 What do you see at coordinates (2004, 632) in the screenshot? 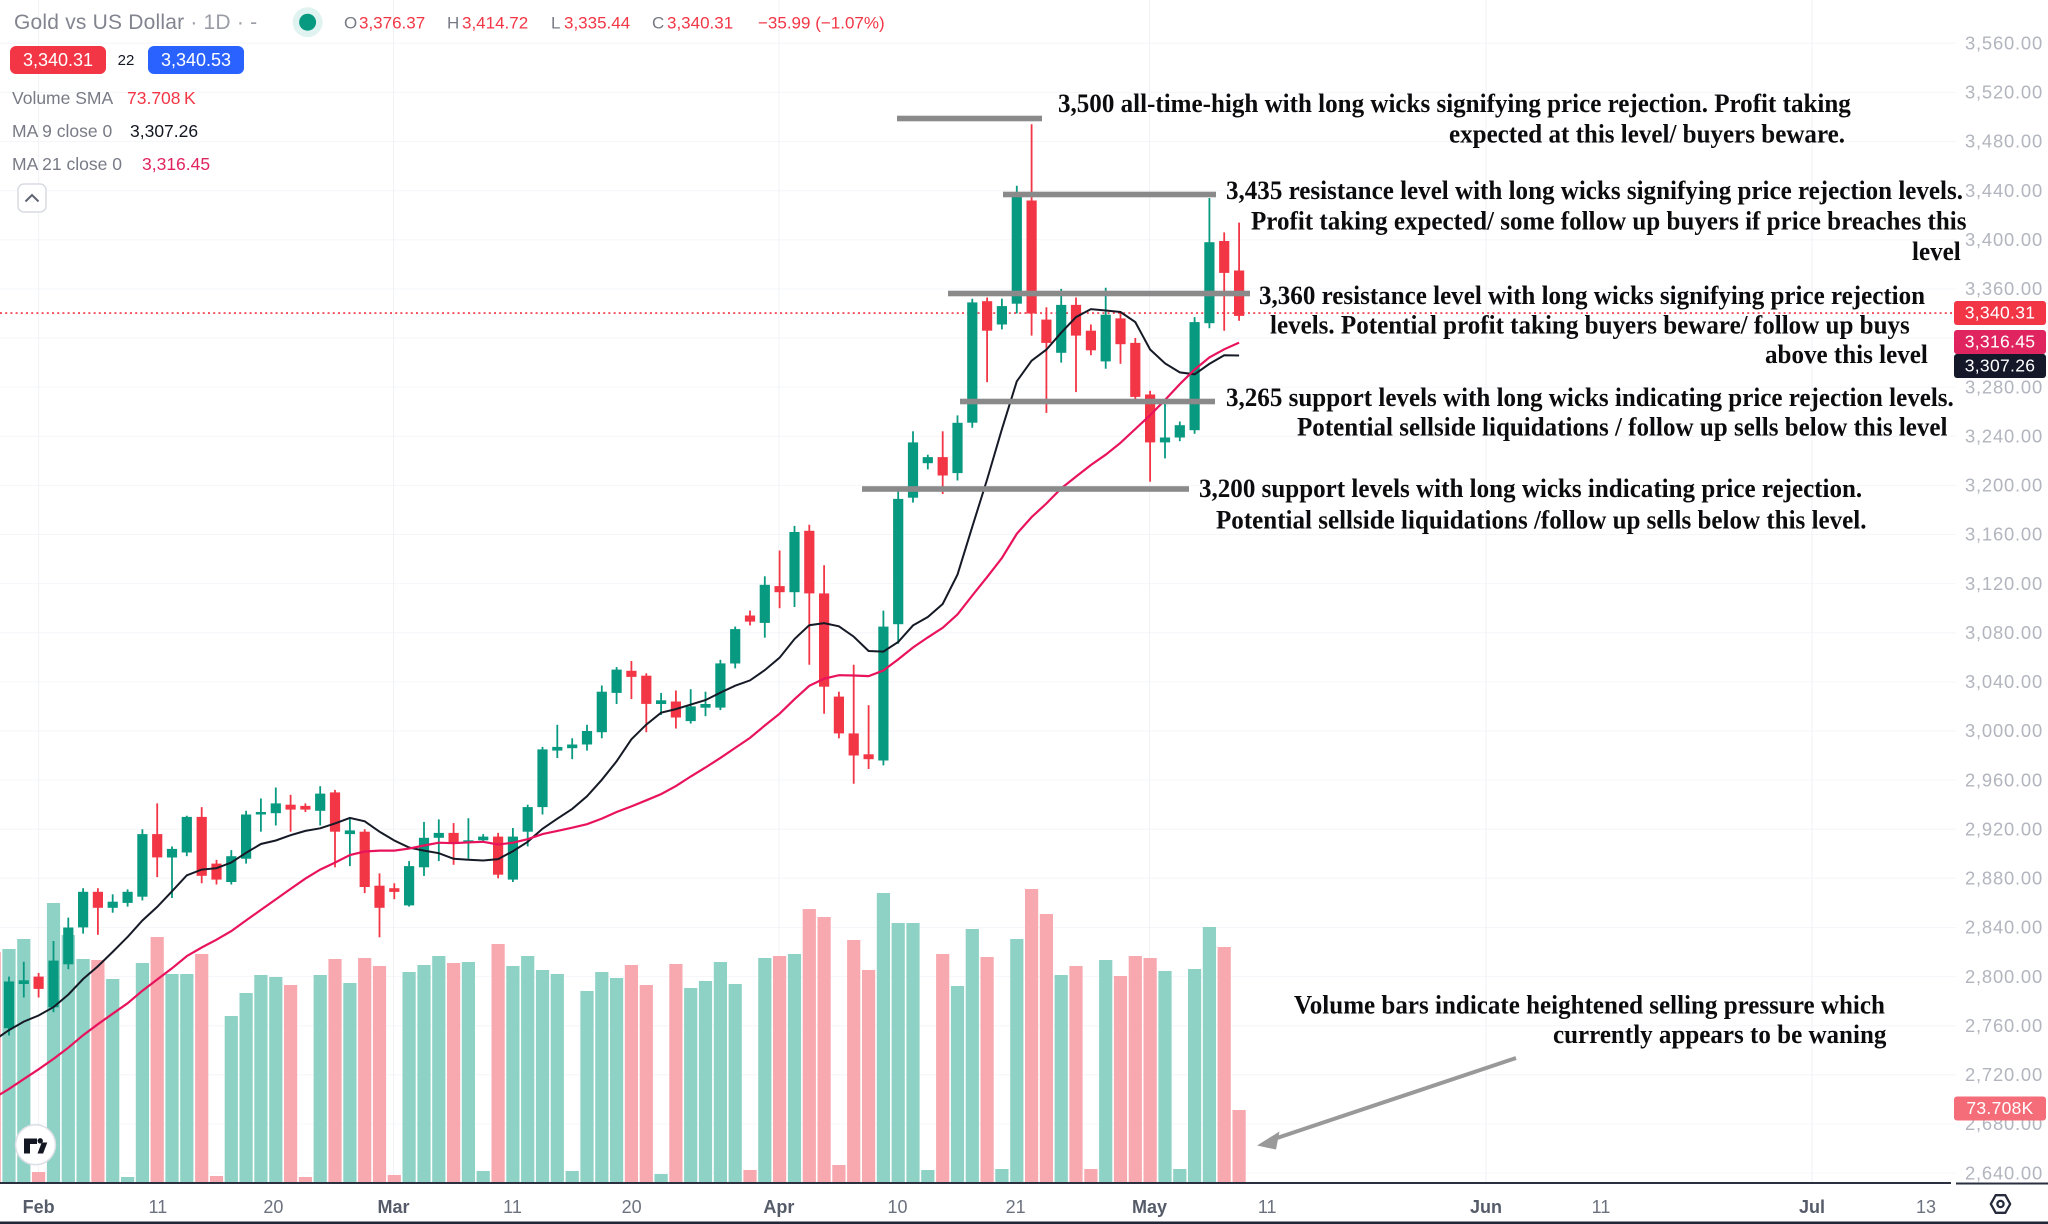
I see `svg-text: 3,080.00` at bounding box center [2004, 632].